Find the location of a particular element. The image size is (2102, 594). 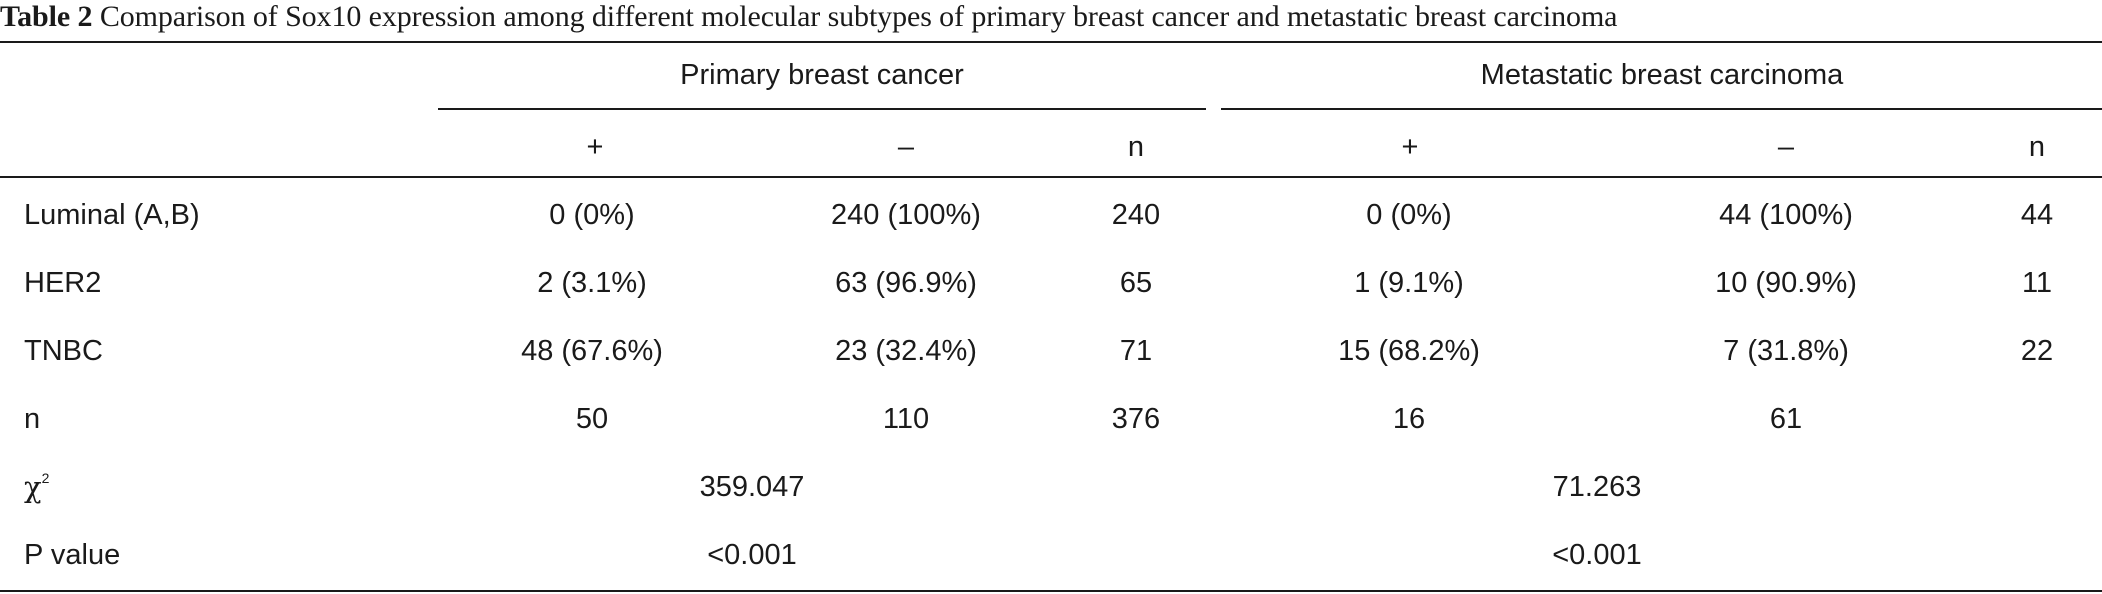

table-cell: 22 is located at coordinates (2037, 351).